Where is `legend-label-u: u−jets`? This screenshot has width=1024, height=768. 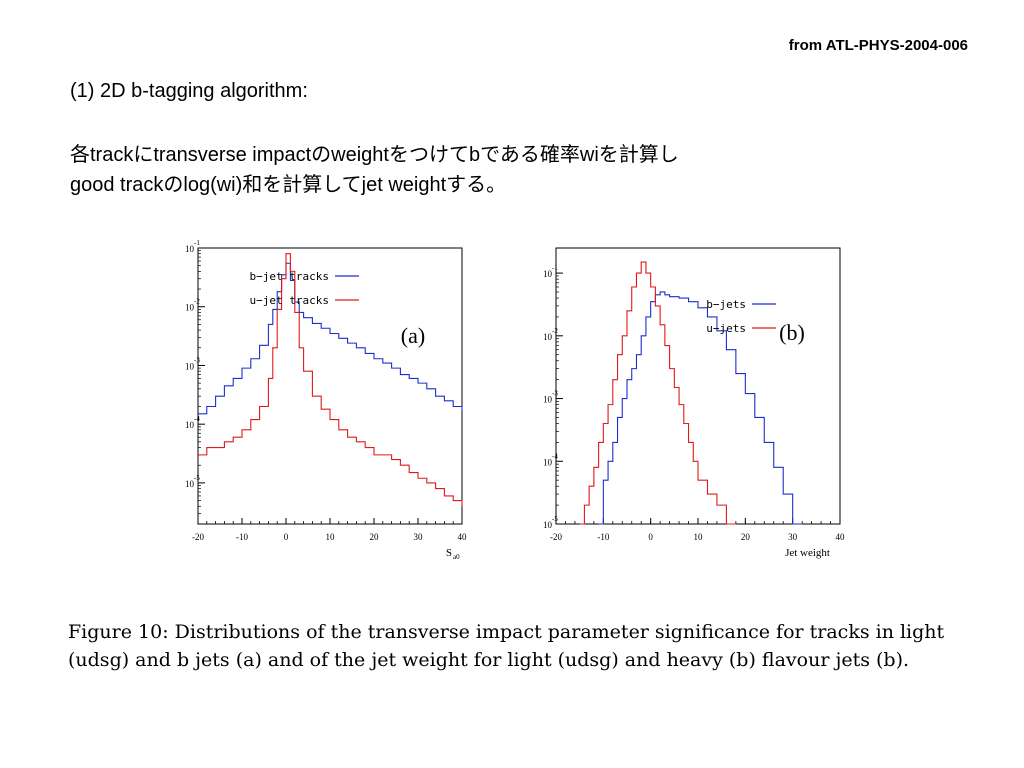
legend-label-u: u−jets is located at coordinates (726, 328).